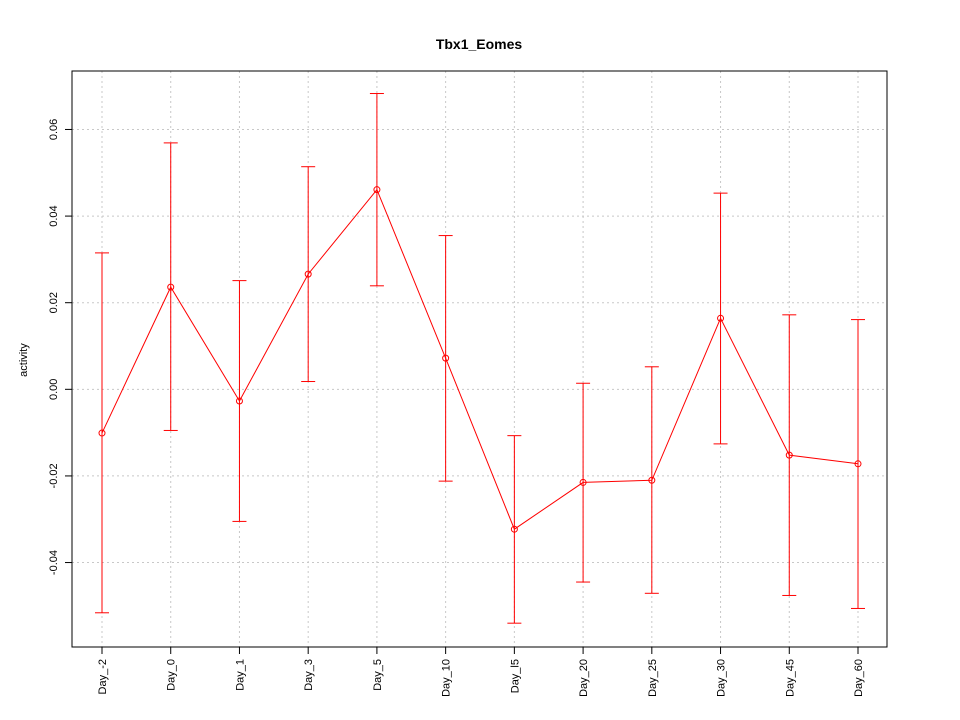 The width and height of the screenshot is (960, 720). Describe the element at coordinates (60, 347) in the screenshot. I see `y-axis: -0.04 -0.02 0.00 0.02 0.04 0.06` at that location.